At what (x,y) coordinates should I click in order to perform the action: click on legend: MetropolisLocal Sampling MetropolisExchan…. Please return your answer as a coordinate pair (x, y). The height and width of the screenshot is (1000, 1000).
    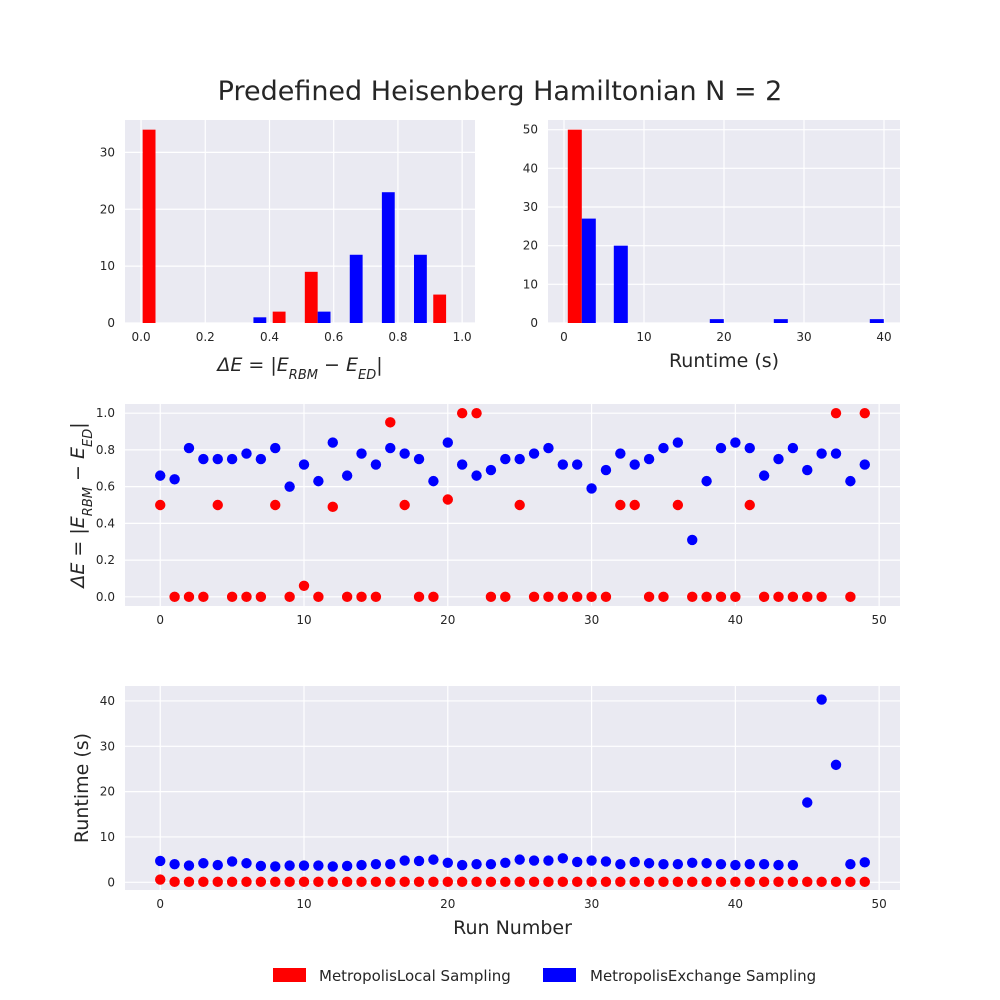
    Looking at the image, I should click on (544, 976).